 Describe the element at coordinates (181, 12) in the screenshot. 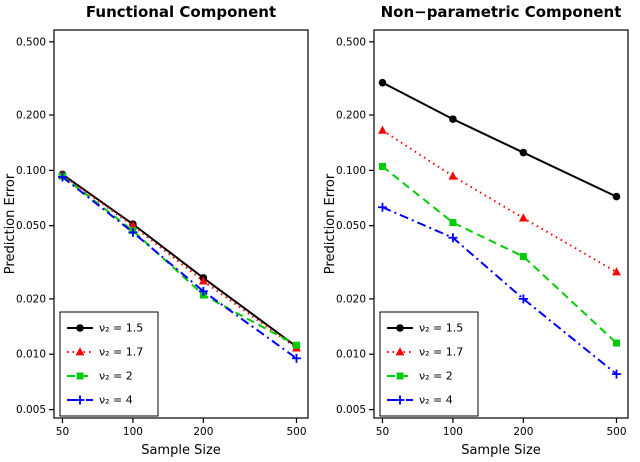

I see `chart-title: Functional Component` at that location.